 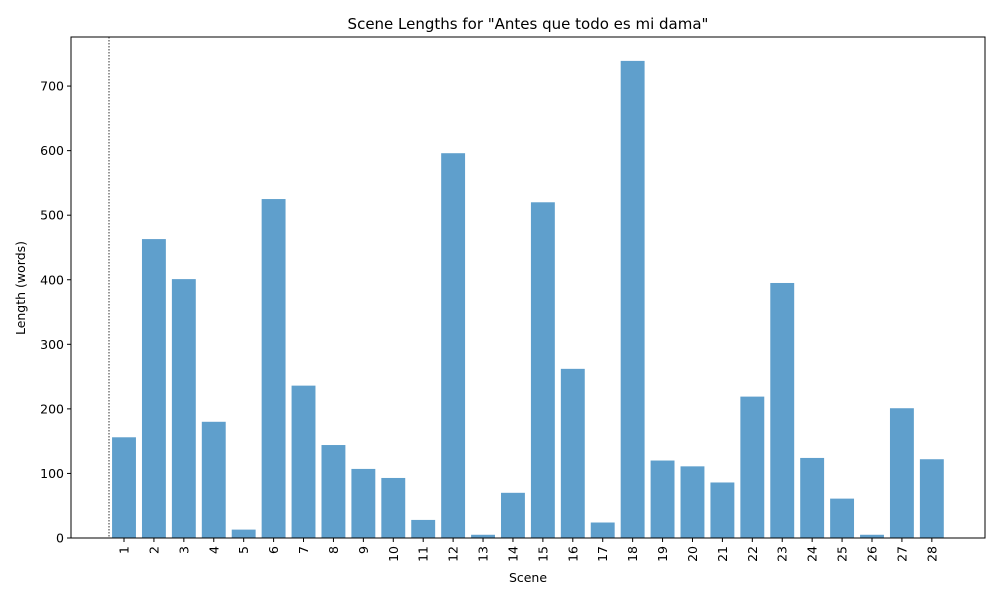 What do you see at coordinates (602, 554) in the screenshot?
I see `x-tick-label: 17` at bounding box center [602, 554].